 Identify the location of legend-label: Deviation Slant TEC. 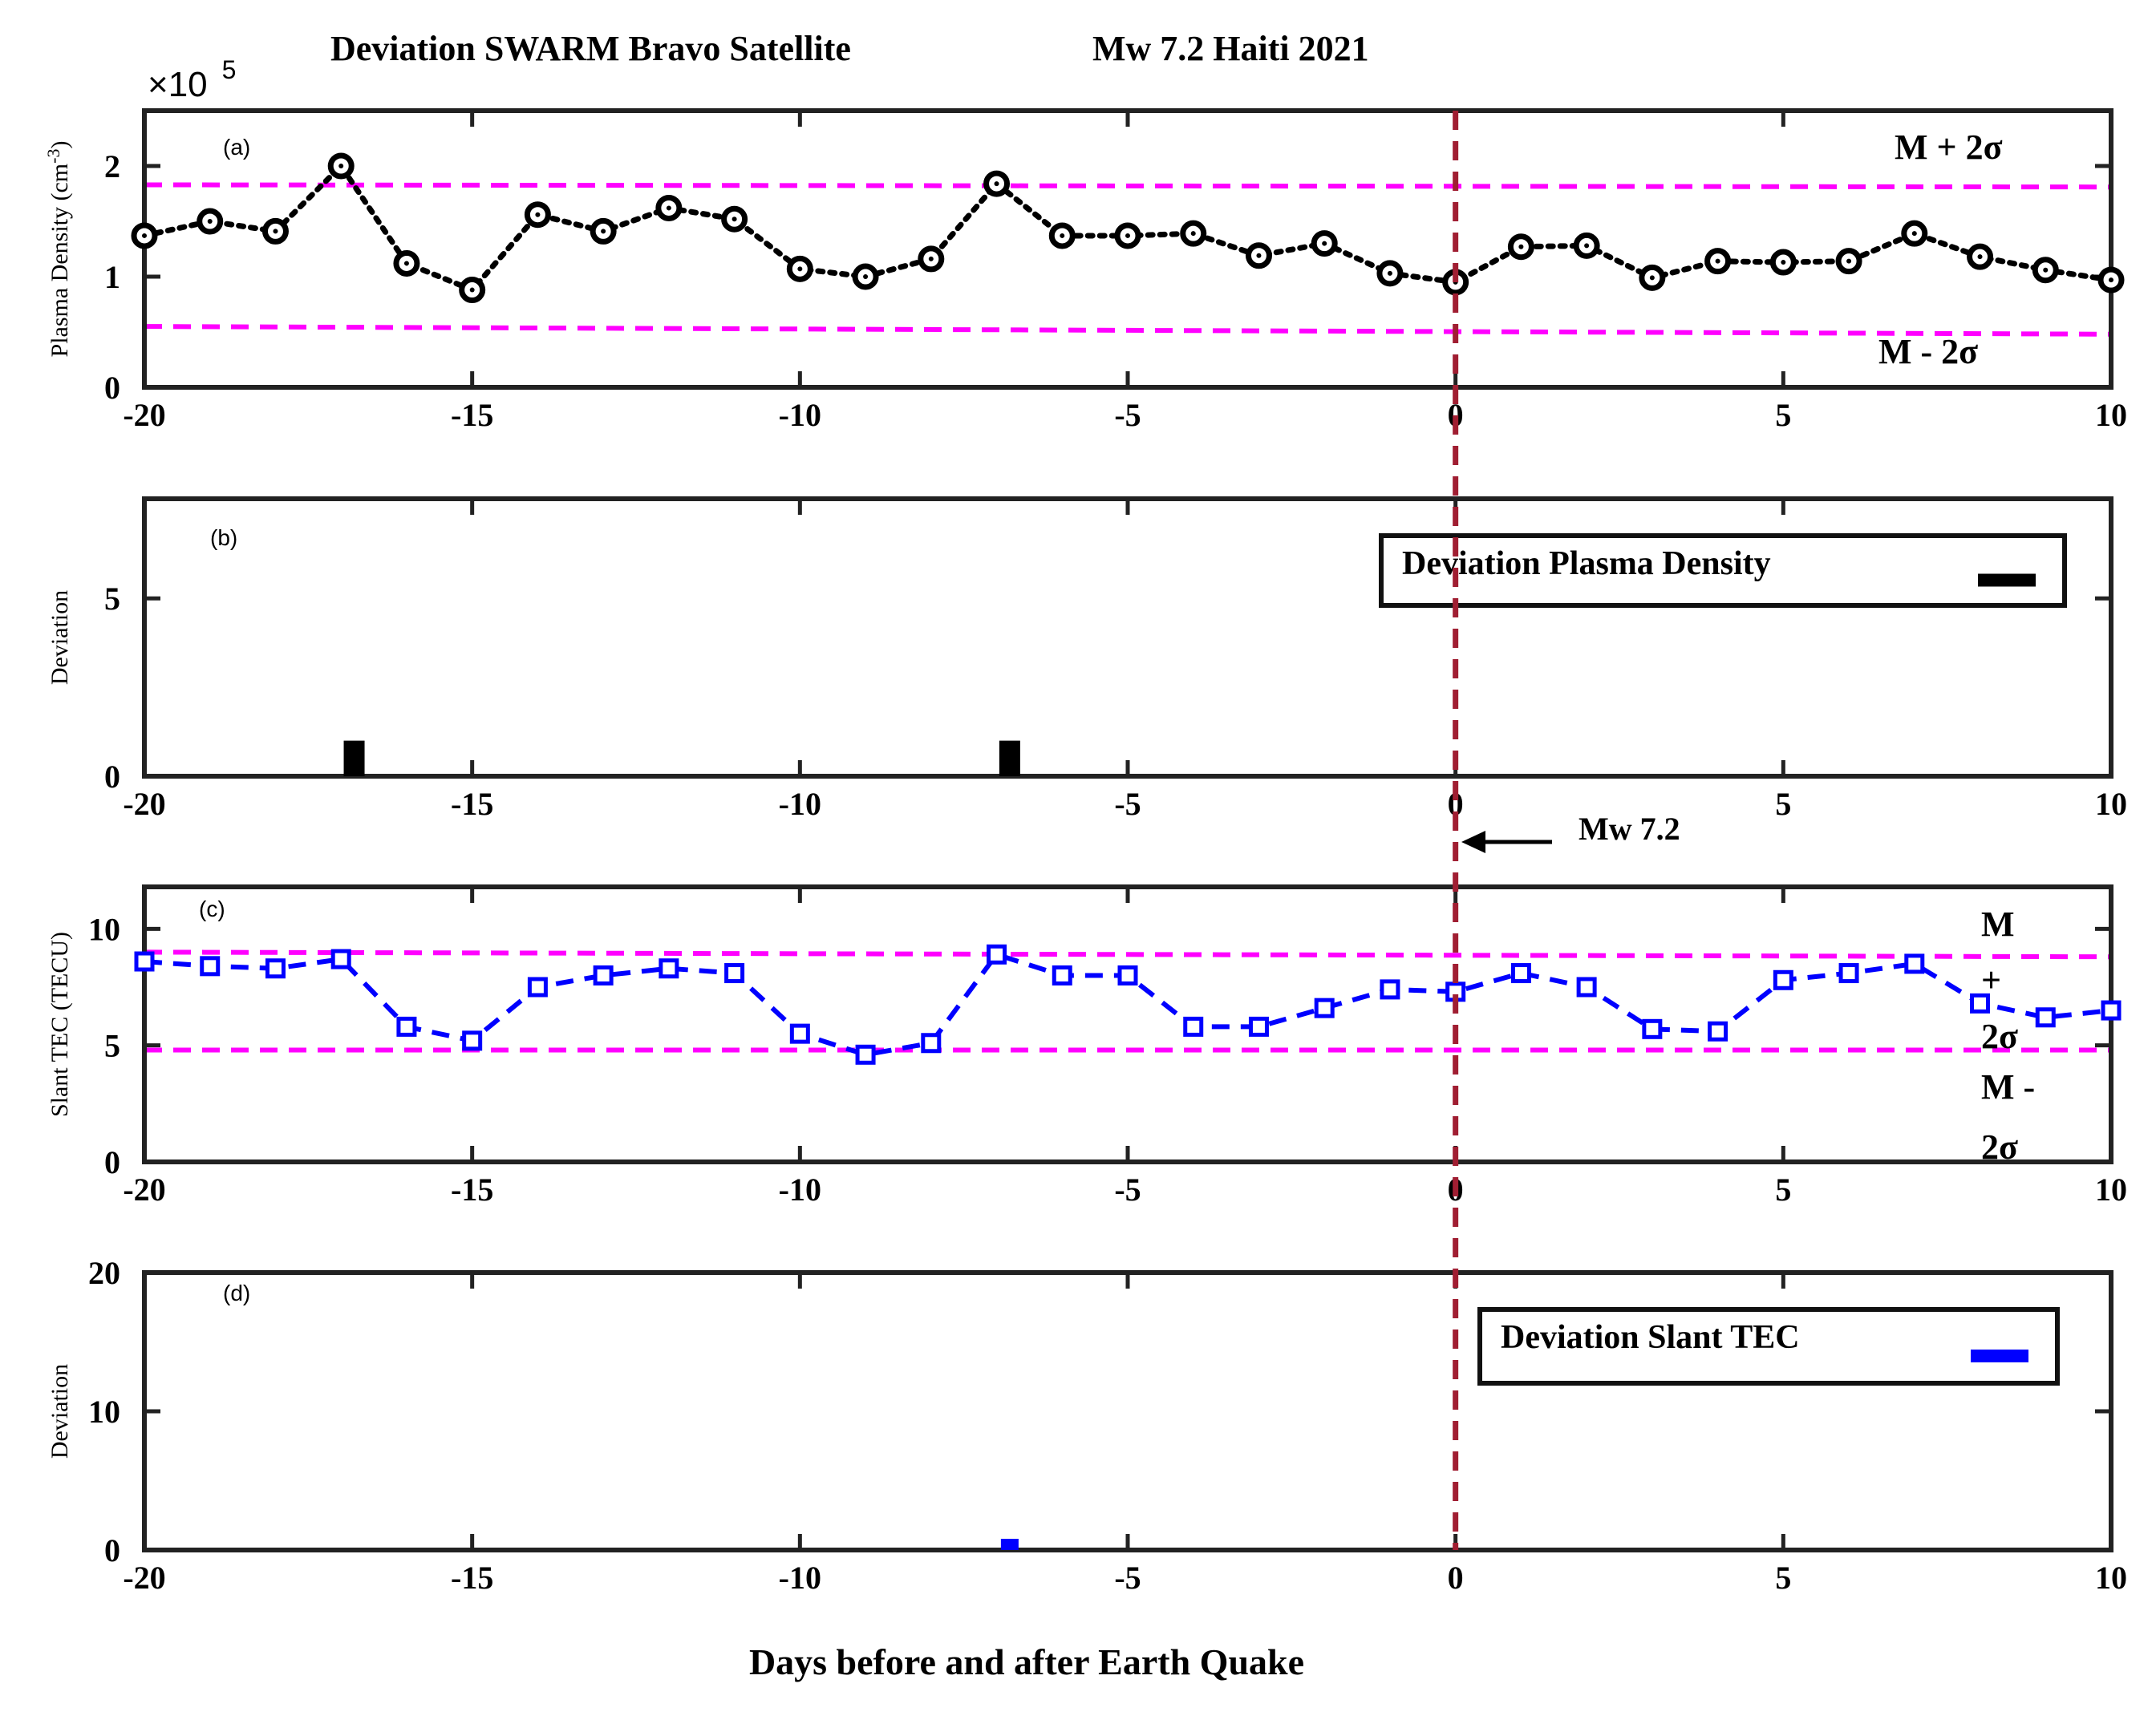
(1650, 1337).